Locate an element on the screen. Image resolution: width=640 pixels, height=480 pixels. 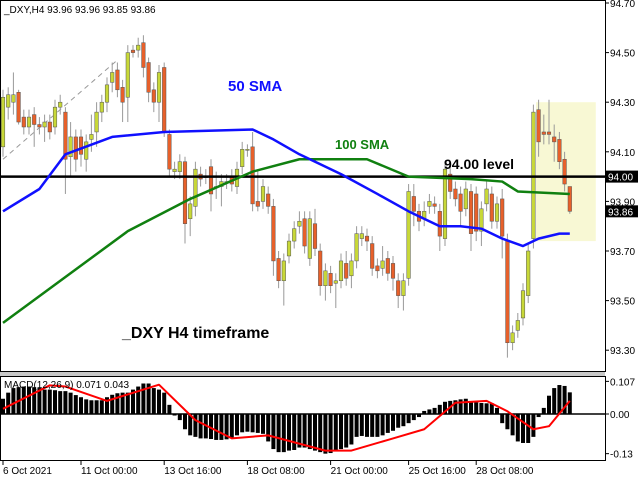
timeframe-annotation: _DXY H4 timeframe is located at coordinates (195, 333).